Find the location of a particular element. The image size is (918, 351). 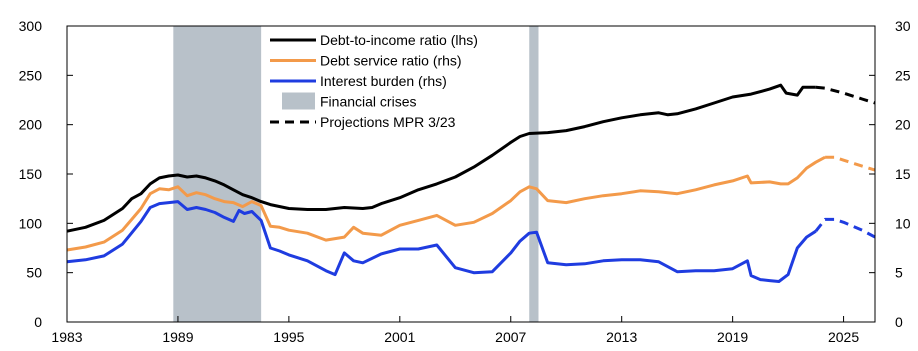

y-left-tick-label: 50 is located at coordinates (34, 273).